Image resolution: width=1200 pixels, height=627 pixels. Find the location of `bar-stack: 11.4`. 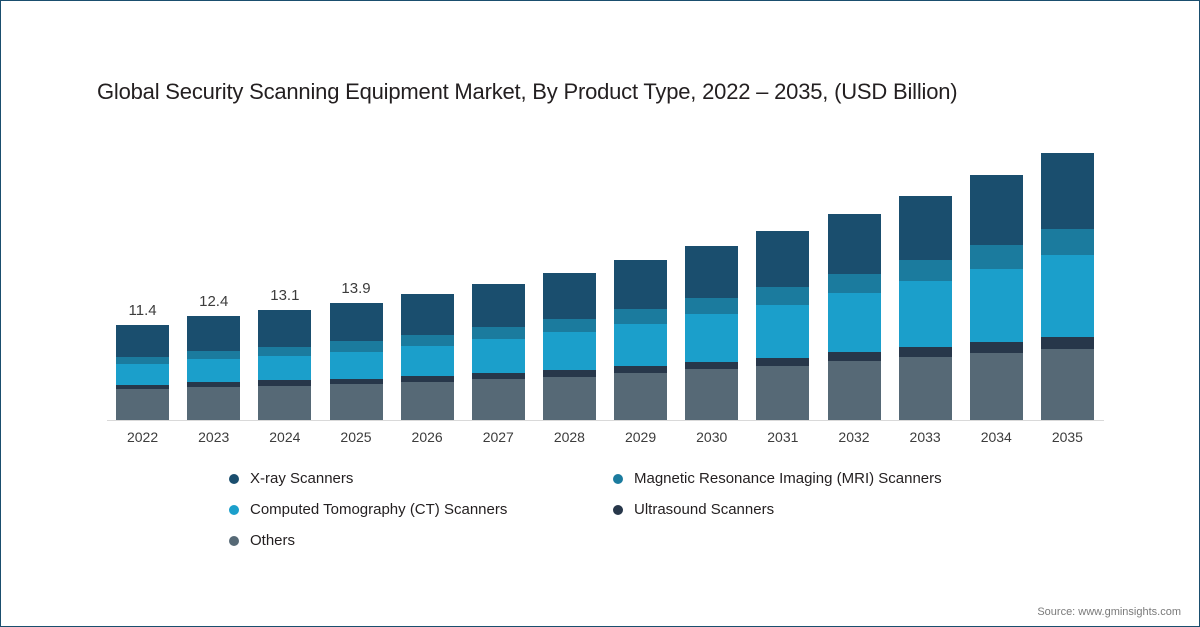

bar-stack: 11.4 is located at coordinates (143, 361).